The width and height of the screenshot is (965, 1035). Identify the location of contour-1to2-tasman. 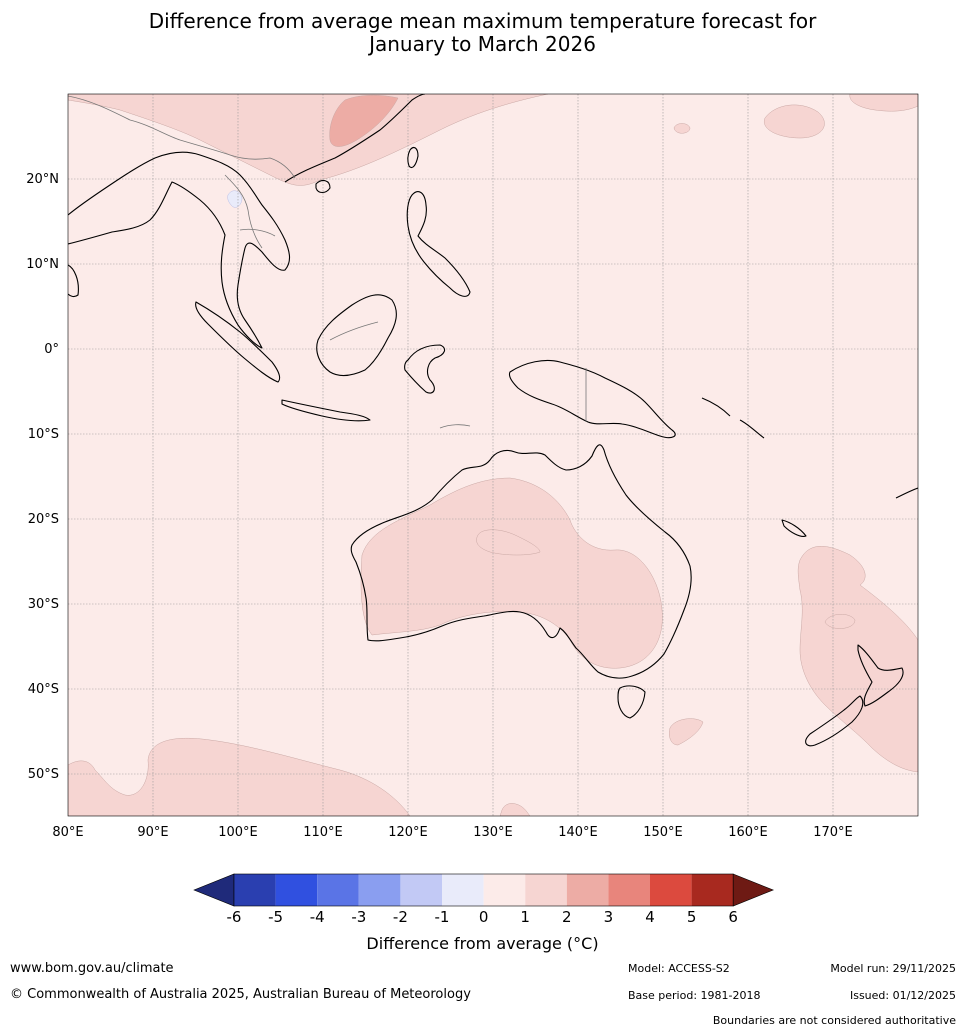
(857, 659).